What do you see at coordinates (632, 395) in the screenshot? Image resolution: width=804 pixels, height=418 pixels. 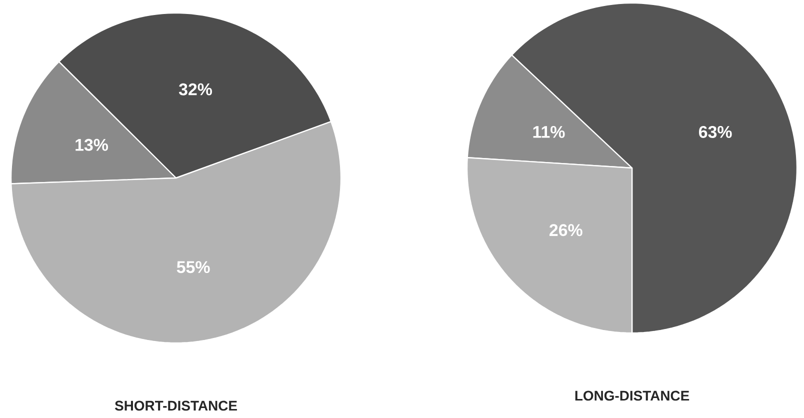 I see `text: LONG-DISTANCE` at bounding box center [632, 395].